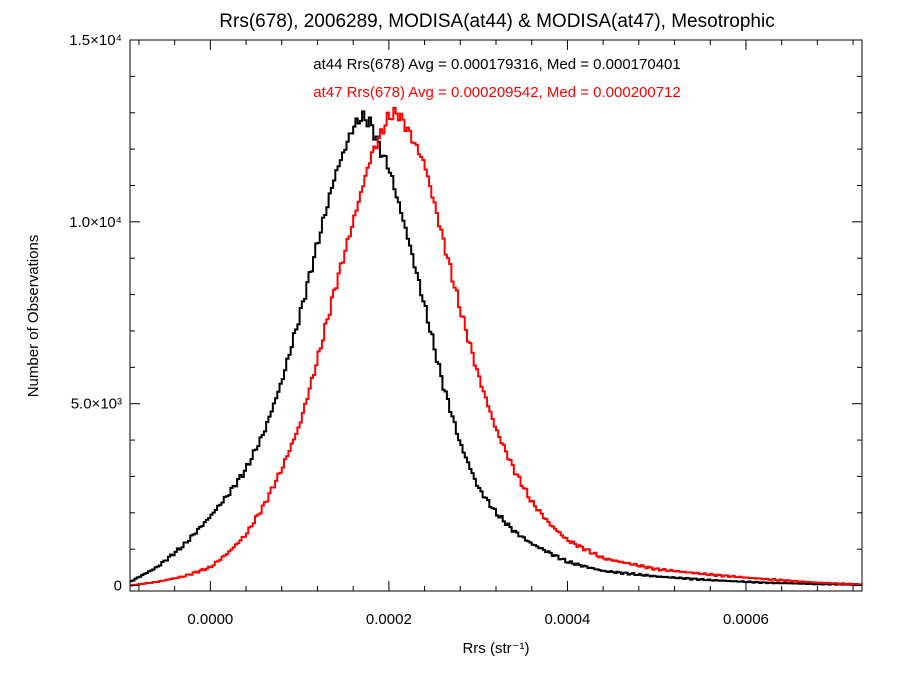 Image resolution: width=900 pixels, height=675 pixels. Describe the element at coordinates (210, 619) in the screenshot. I see `x-tick-label: 0.0000` at that location.